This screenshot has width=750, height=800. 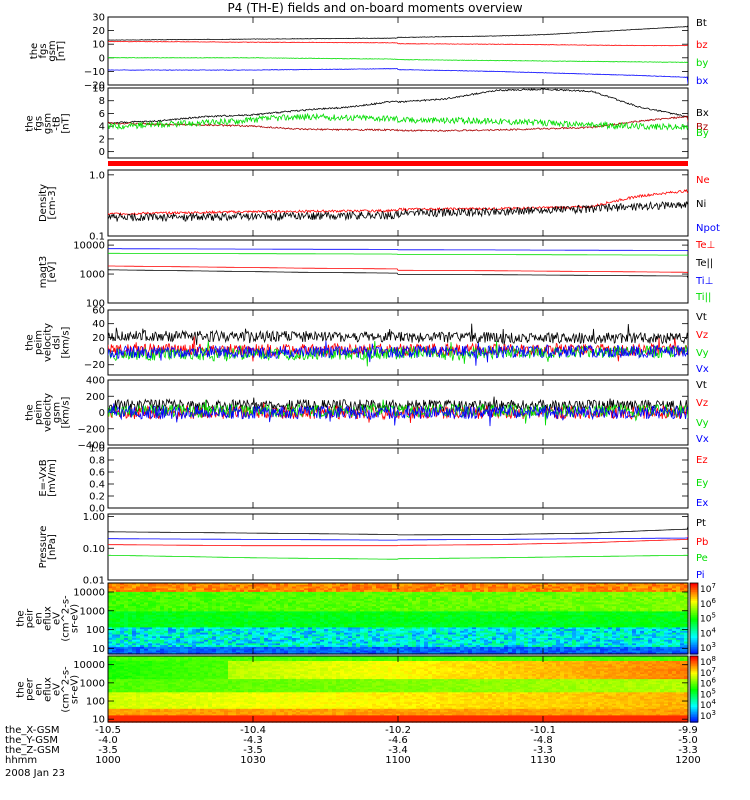 What do you see at coordinates (97, 449) in the screenshot?
I see `y-tick-label: 1.0` at bounding box center [97, 449].